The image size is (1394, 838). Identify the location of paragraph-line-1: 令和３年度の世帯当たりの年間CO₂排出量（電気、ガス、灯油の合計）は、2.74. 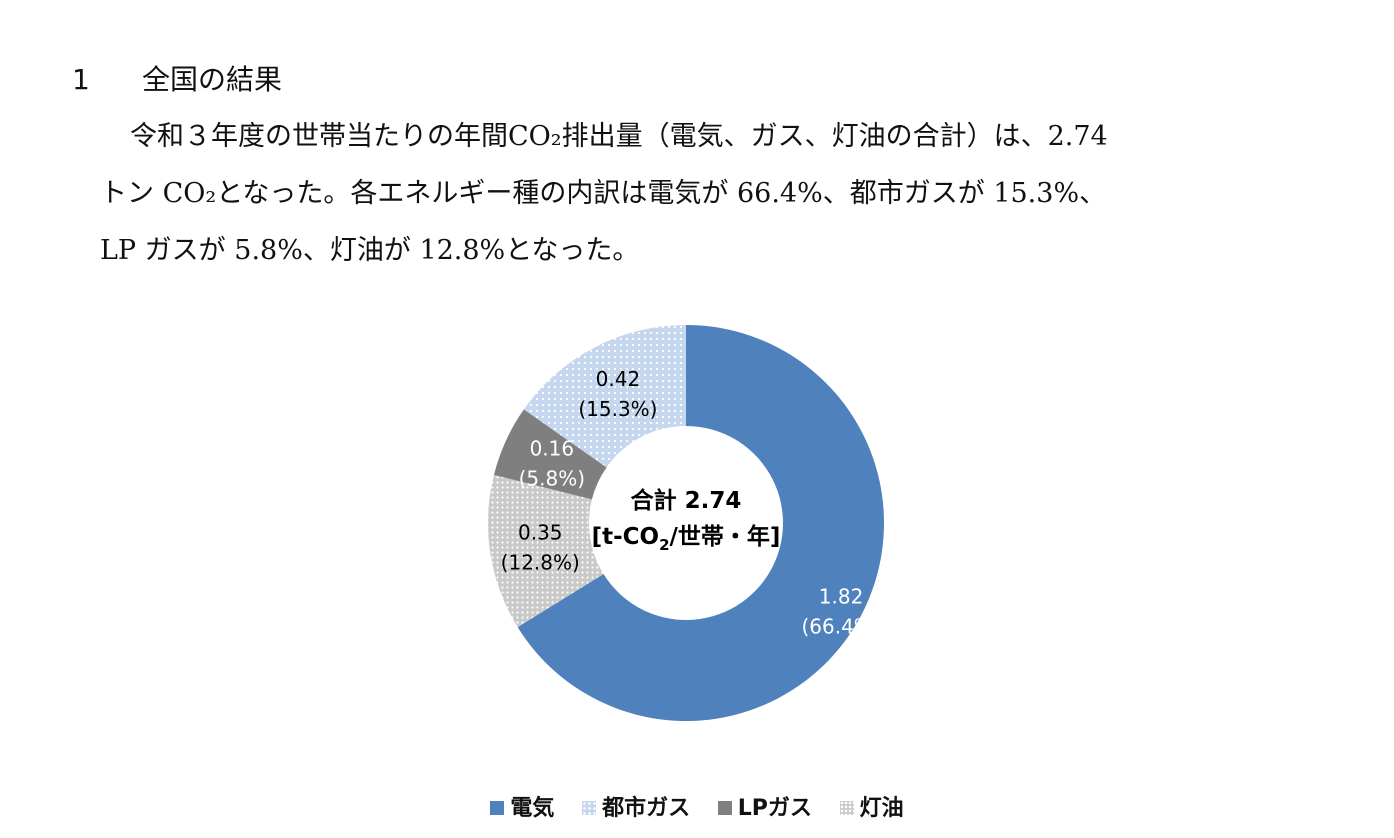
(619, 136).